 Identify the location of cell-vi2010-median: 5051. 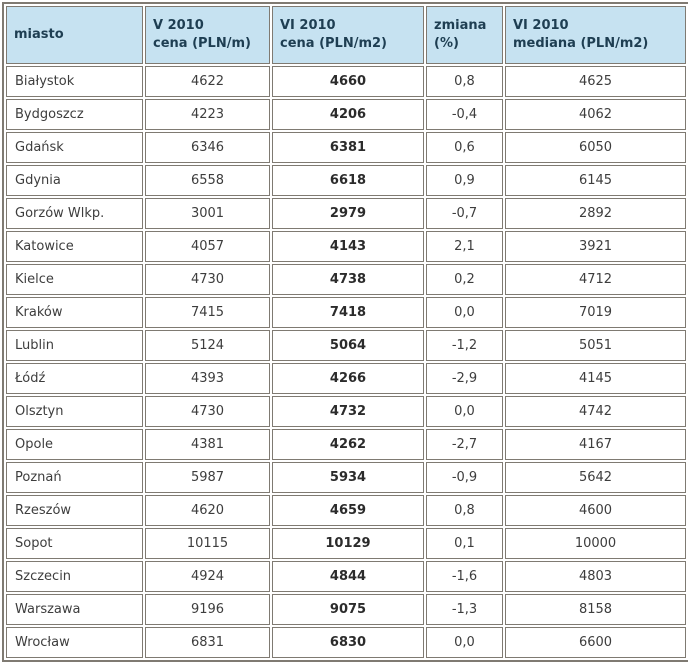
(595, 345).